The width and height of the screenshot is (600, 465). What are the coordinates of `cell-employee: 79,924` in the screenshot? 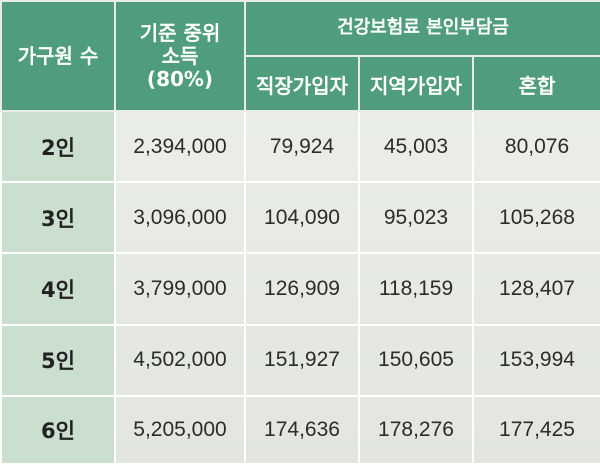 It's located at (302, 146).